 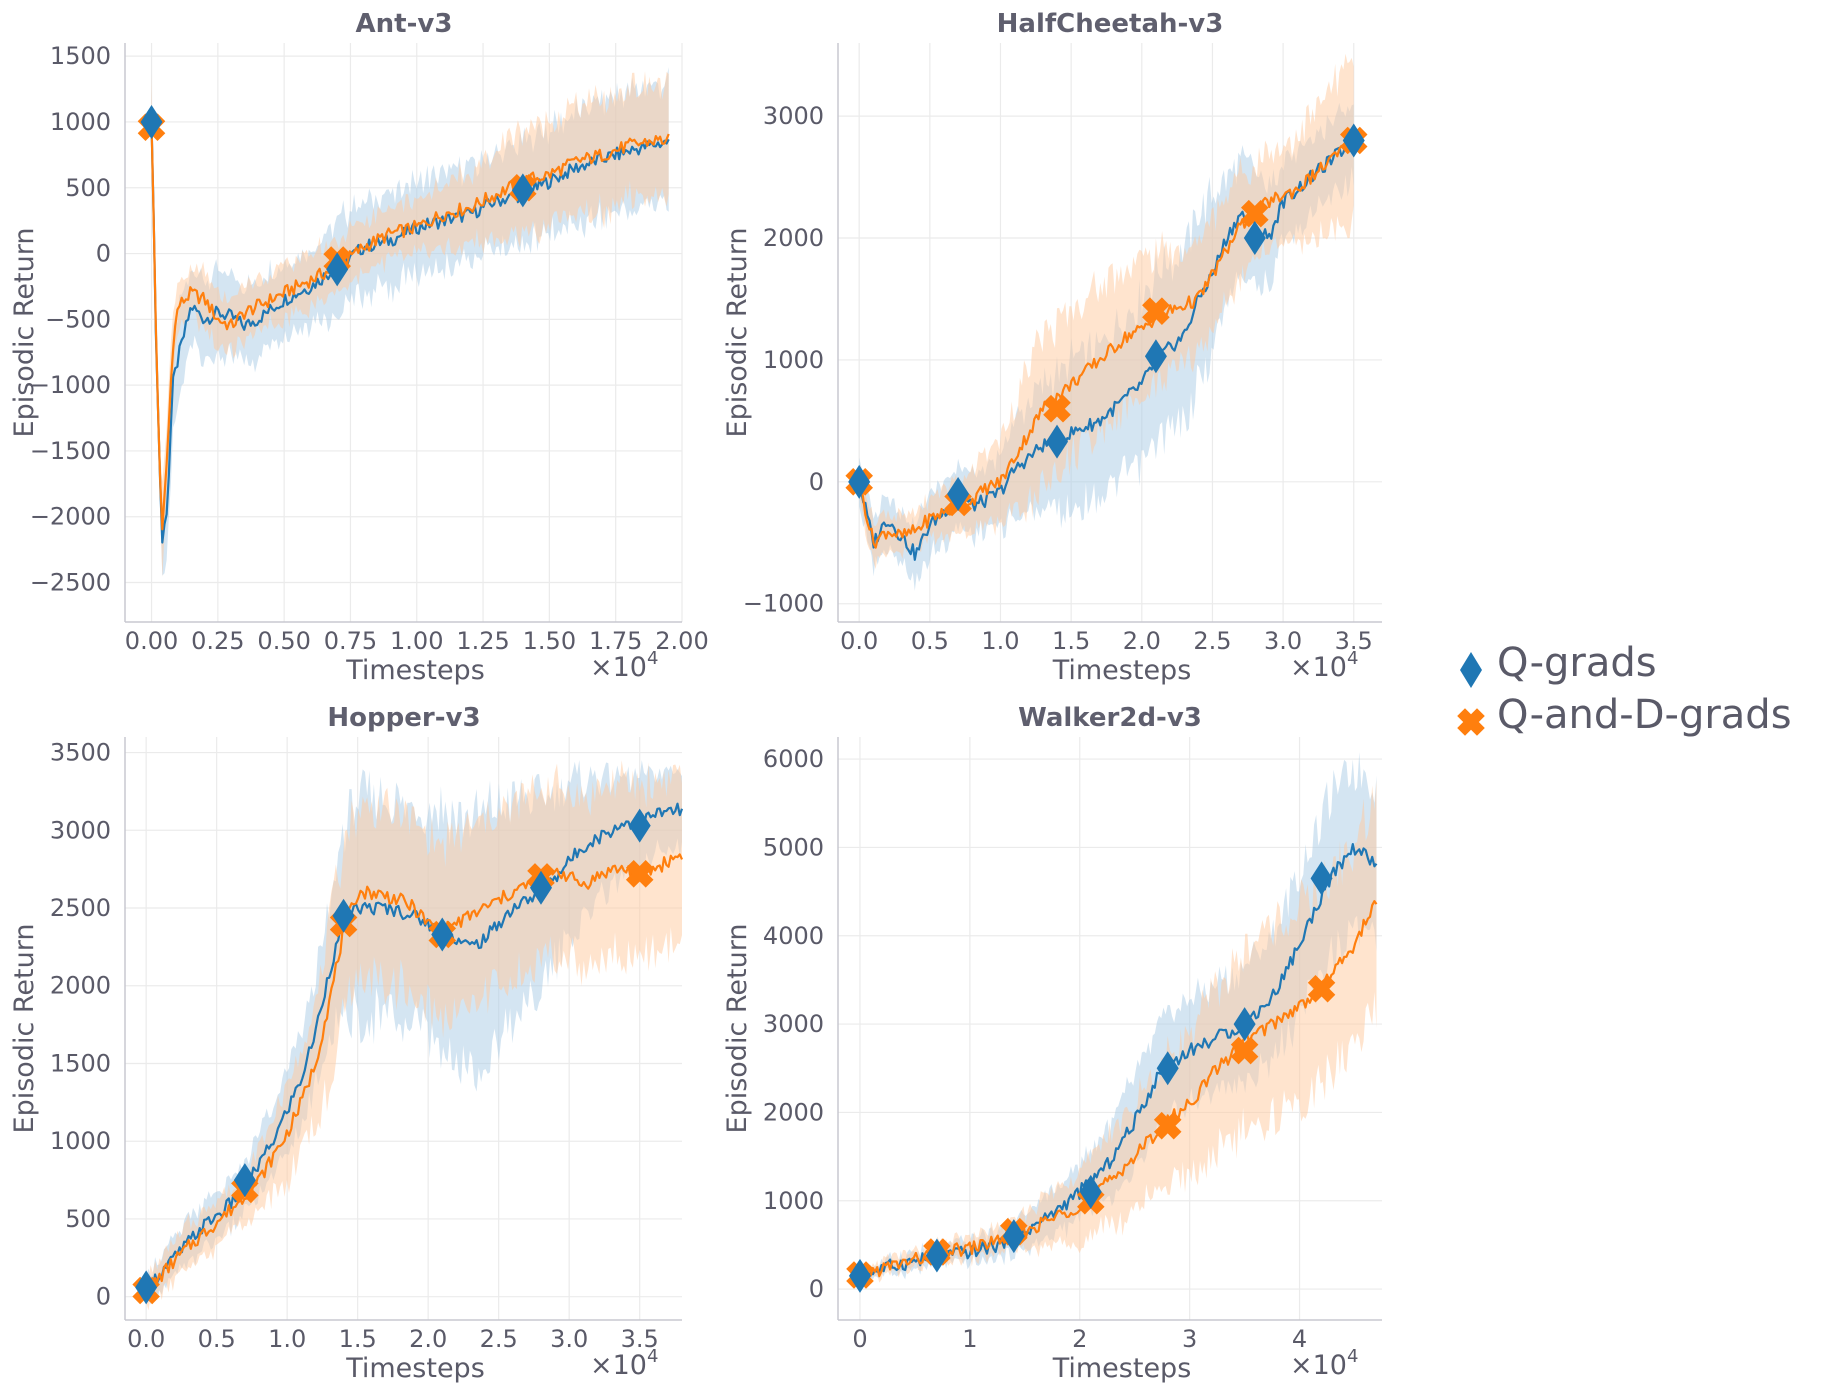 What do you see at coordinates (350, 641) in the screenshot?
I see `x-tick-label: 0.75` at bounding box center [350, 641].